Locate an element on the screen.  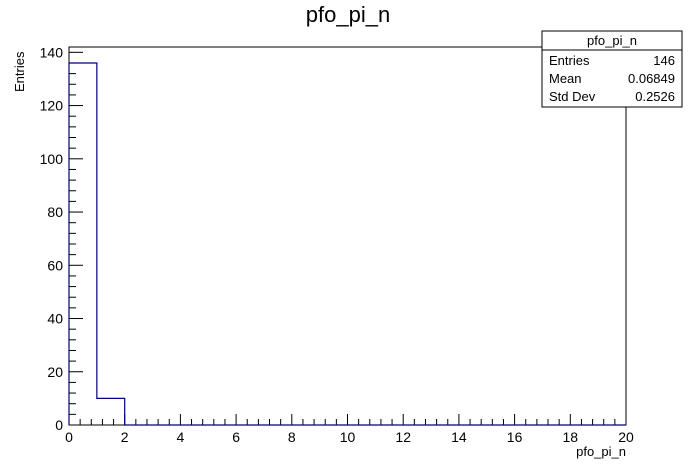
y-tick-label: 20 is located at coordinates (55, 372).